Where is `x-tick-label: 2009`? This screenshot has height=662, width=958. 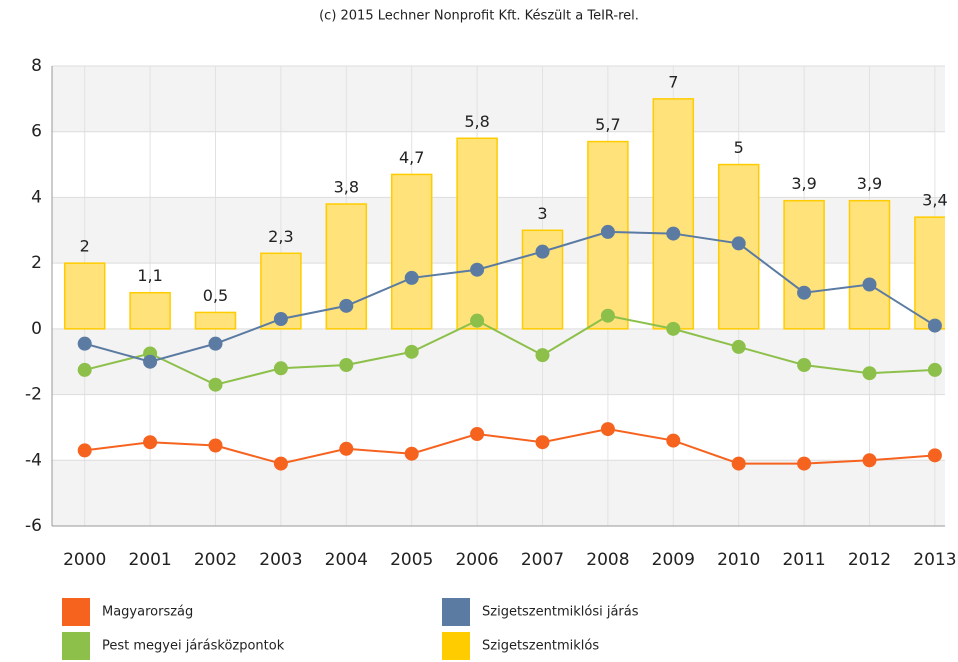 x-tick-label: 2009 is located at coordinates (673, 560).